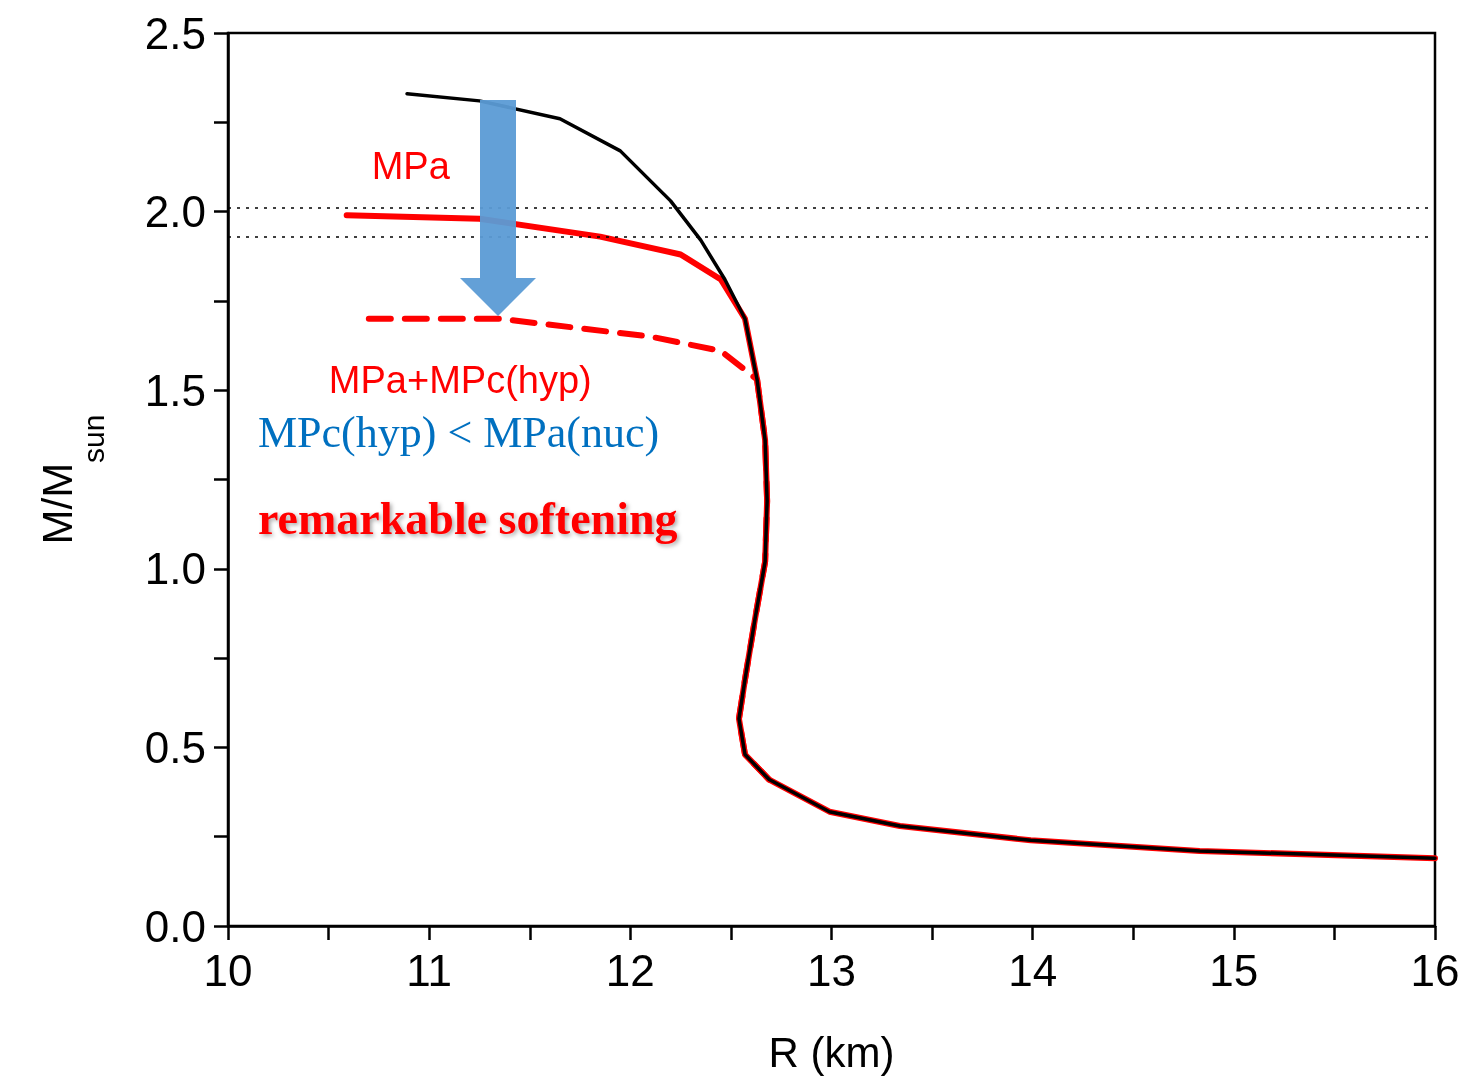 Image resolution: width=1468 pixels, height=1092 pixels. Describe the element at coordinates (175, 747) in the screenshot. I see `y-tick-label: 0.5` at that location.